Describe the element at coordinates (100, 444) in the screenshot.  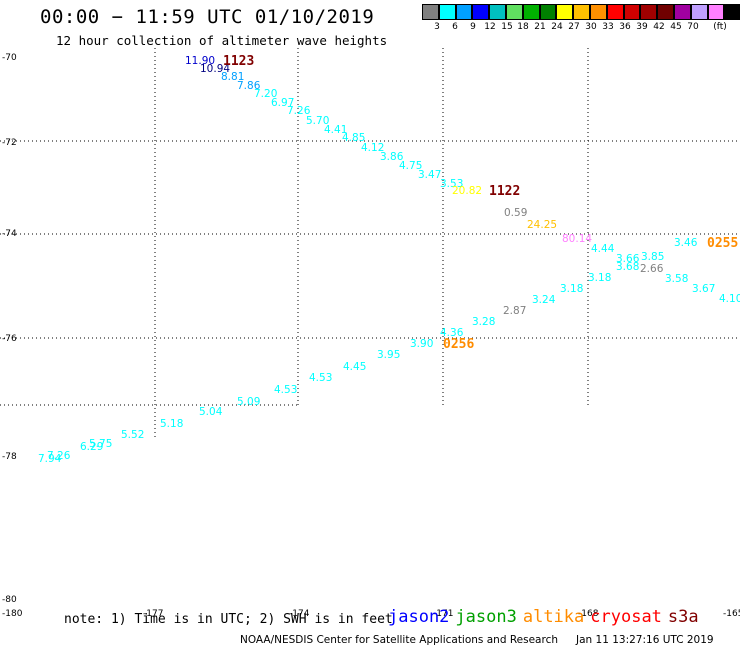
I see `wave-height-value: 5.75` at that location.